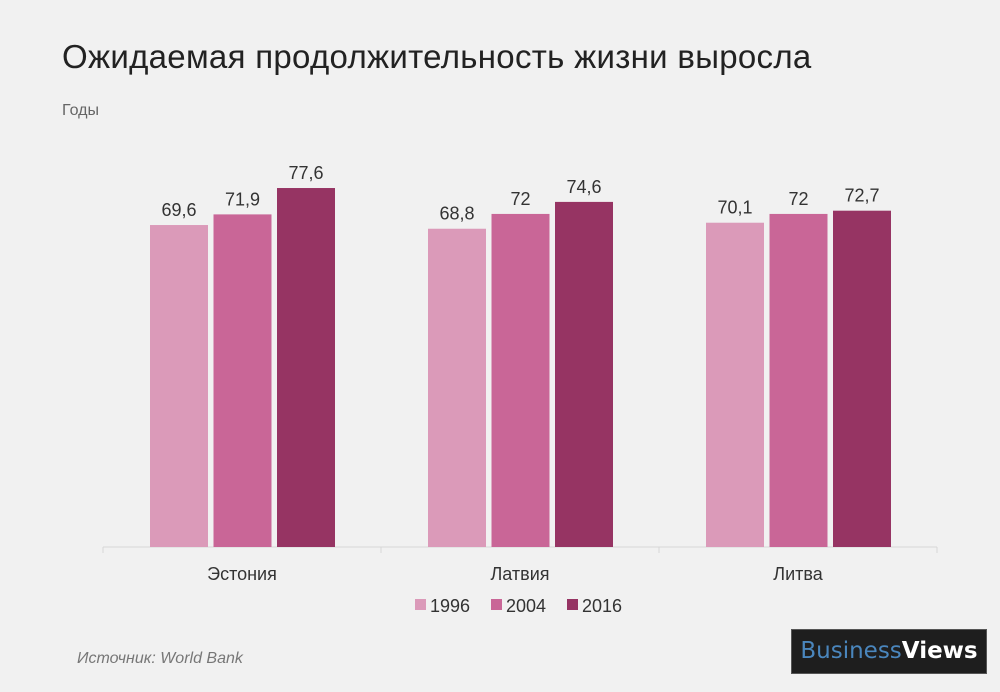 Image resolution: width=1000 pixels, height=692 pixels. Describe the element at coordinates (160, 658) in the screenshot. I see `source-note: Источник: World Bank` at that location.